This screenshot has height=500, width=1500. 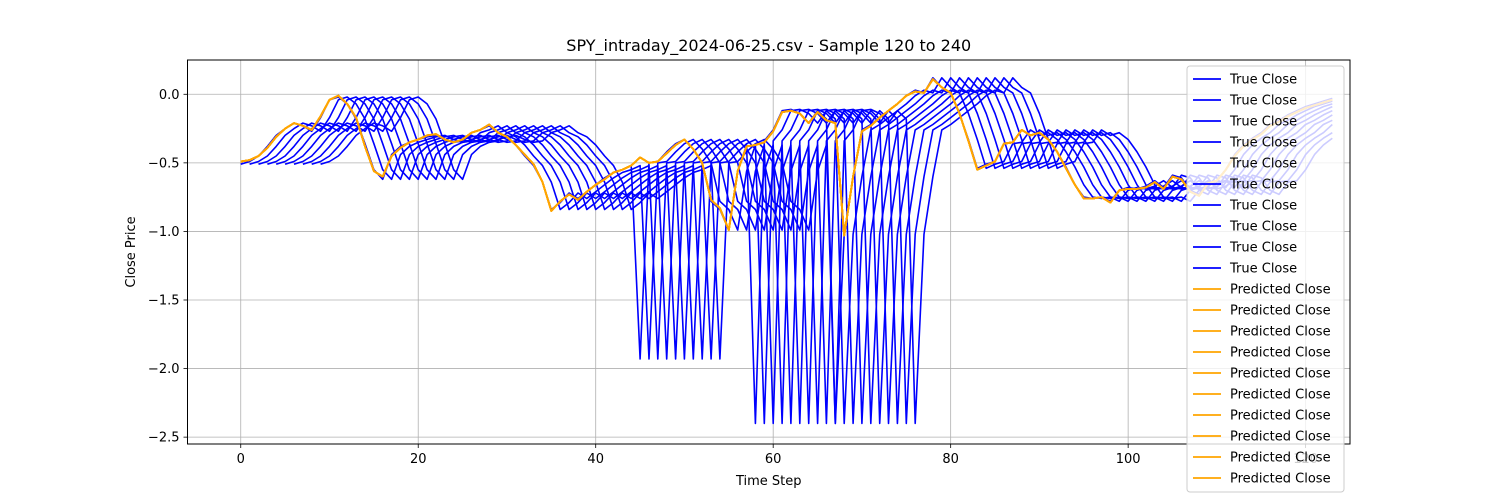 I want to click on x-axis-title: Time Step, so click(x=768, y=481).